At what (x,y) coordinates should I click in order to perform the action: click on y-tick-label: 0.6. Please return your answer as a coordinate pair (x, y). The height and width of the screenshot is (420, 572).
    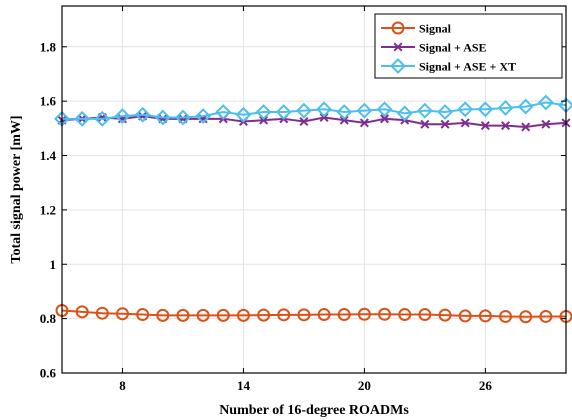
    Looking at the image, I should click on (48, 373).